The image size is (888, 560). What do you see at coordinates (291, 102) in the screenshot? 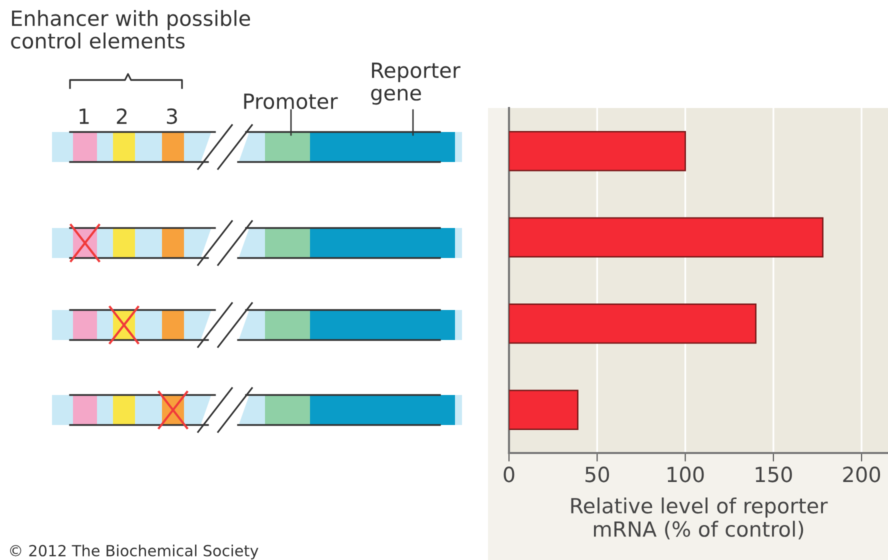
I see `text: Promoter` at bounding box center [291, 102].